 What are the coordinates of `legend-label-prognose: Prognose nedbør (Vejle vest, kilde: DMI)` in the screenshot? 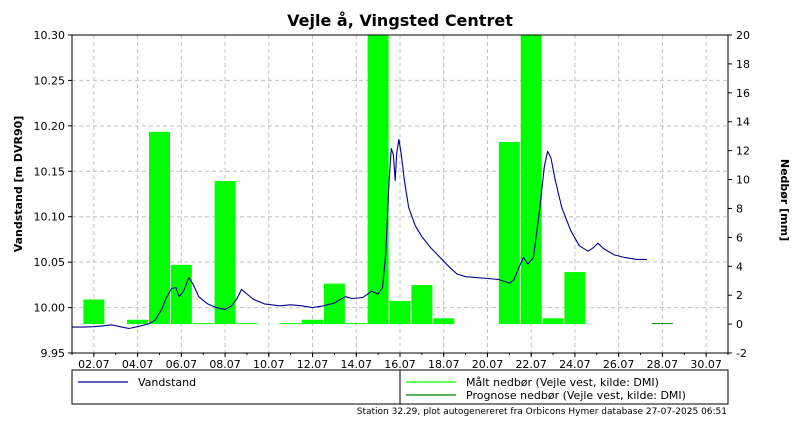 It's located at (576, 395).